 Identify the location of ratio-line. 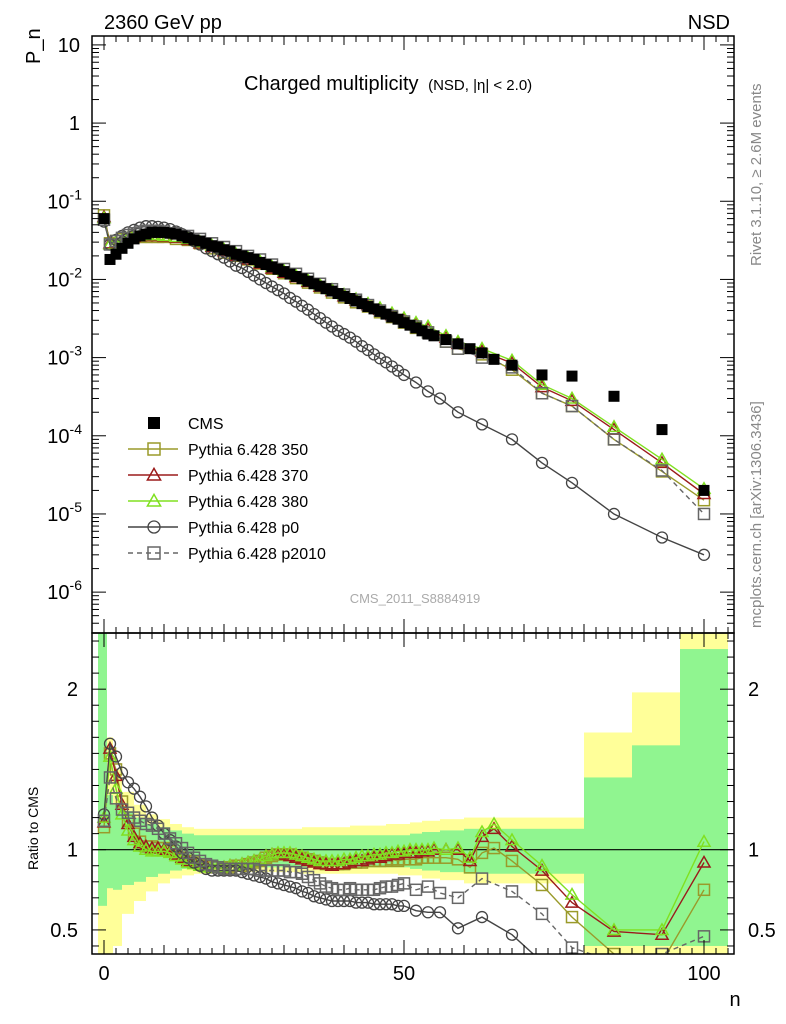
(404, 843).